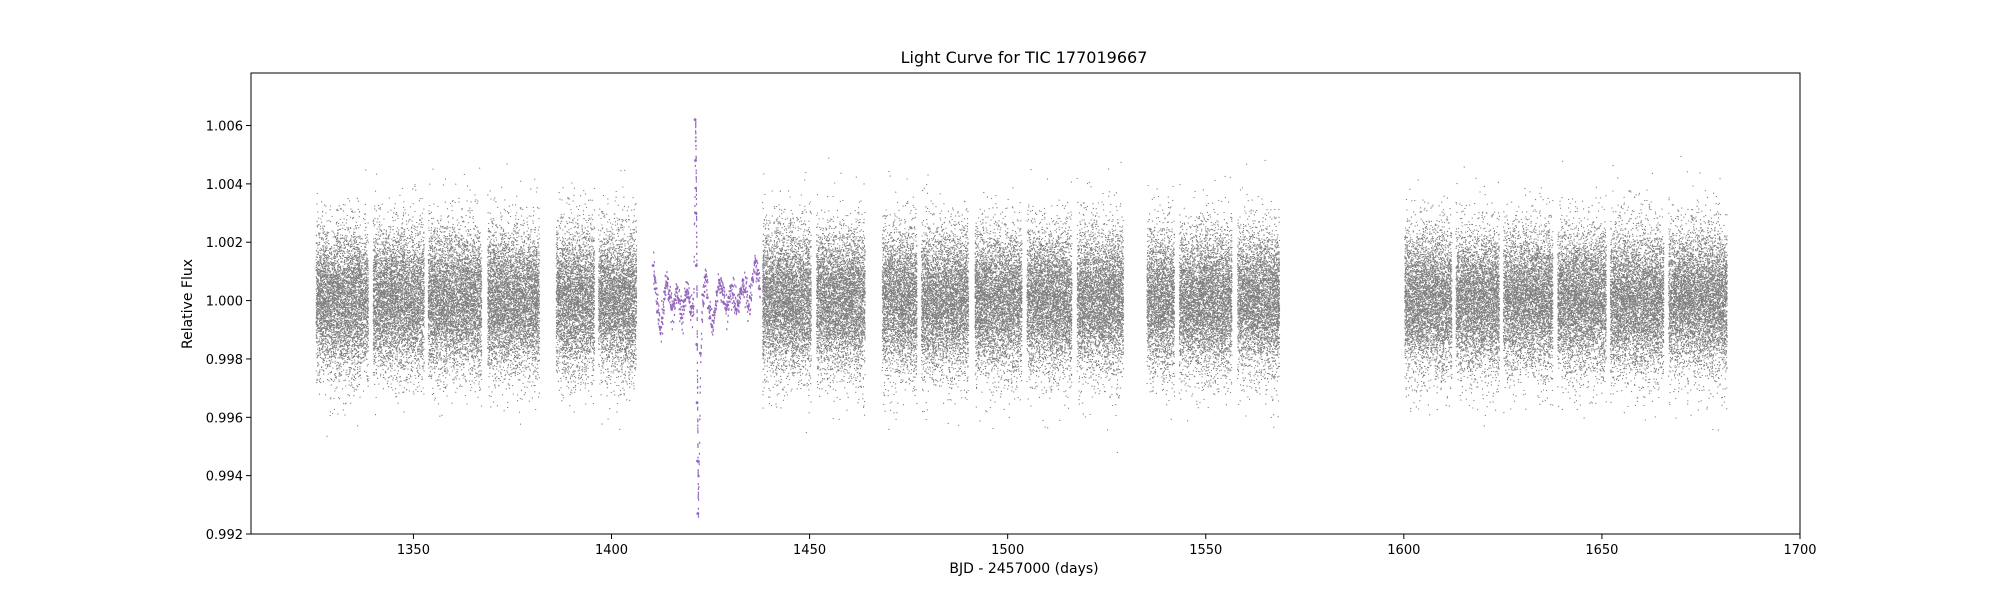 This screenshot has height=600, width=2000. Describe the element at coordinates (224, 302) in the screenshot. I see `y-tick-label: 1.000` at that location.